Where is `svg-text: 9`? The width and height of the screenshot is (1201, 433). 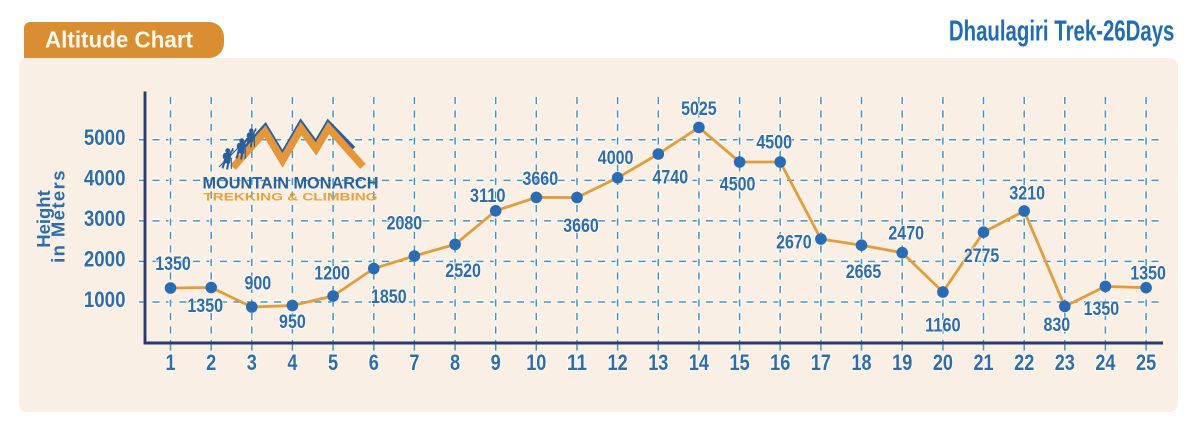
svg-text: 9 is located at coordinates (496, 362).